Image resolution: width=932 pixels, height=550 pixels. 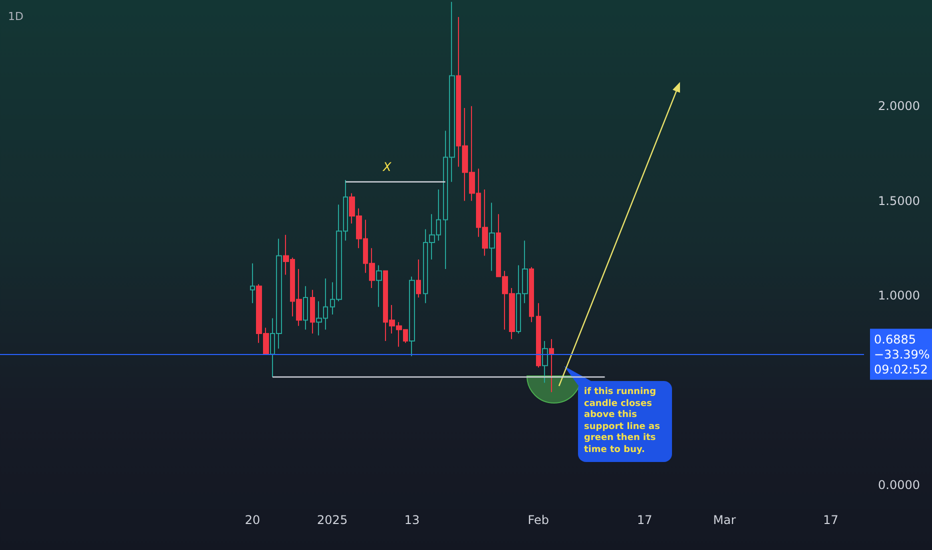 What do you see at coordinates (902, 354) in the screenshot?
I see `ref-line-label: 0.6885 −33.39% 09:02:52` at bounding box center [902, 354].